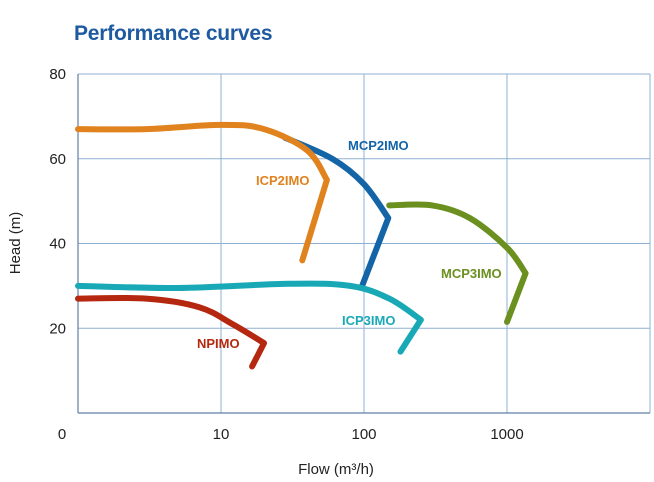  Describe the element at coordinates (221, 434) in the screenshot. I see `x-tick-label: 10` at that location.